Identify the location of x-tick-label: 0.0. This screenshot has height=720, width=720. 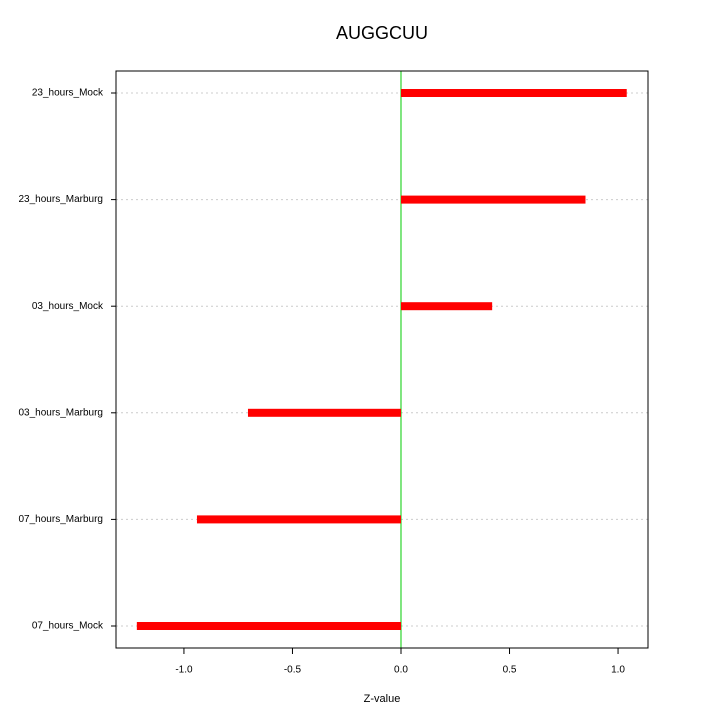
(401, 670).